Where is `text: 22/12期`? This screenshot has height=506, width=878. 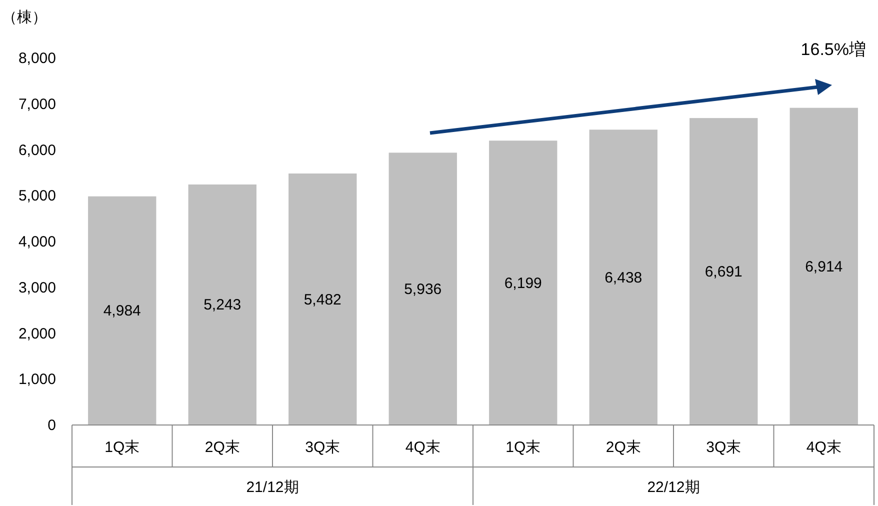 text: 22/12期 is located at coordinates (673, 487).